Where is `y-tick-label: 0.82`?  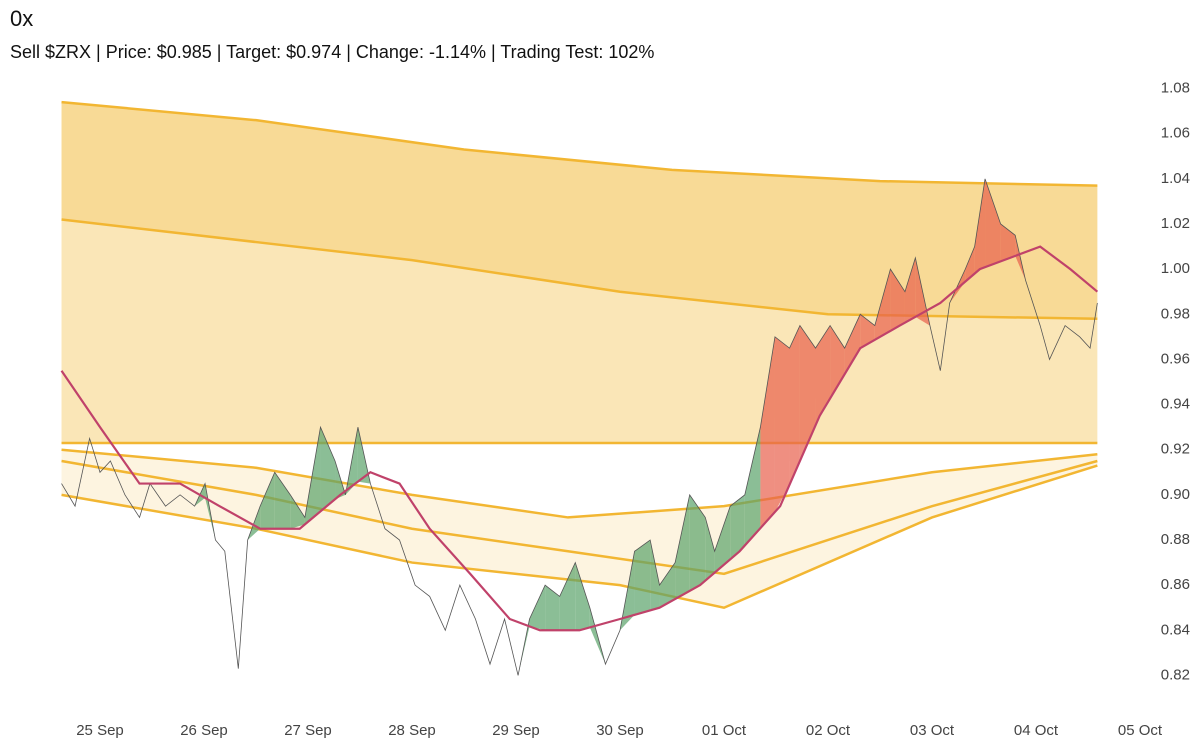
y-tick-label: 0.82 is located at coordinates (1175, 674).